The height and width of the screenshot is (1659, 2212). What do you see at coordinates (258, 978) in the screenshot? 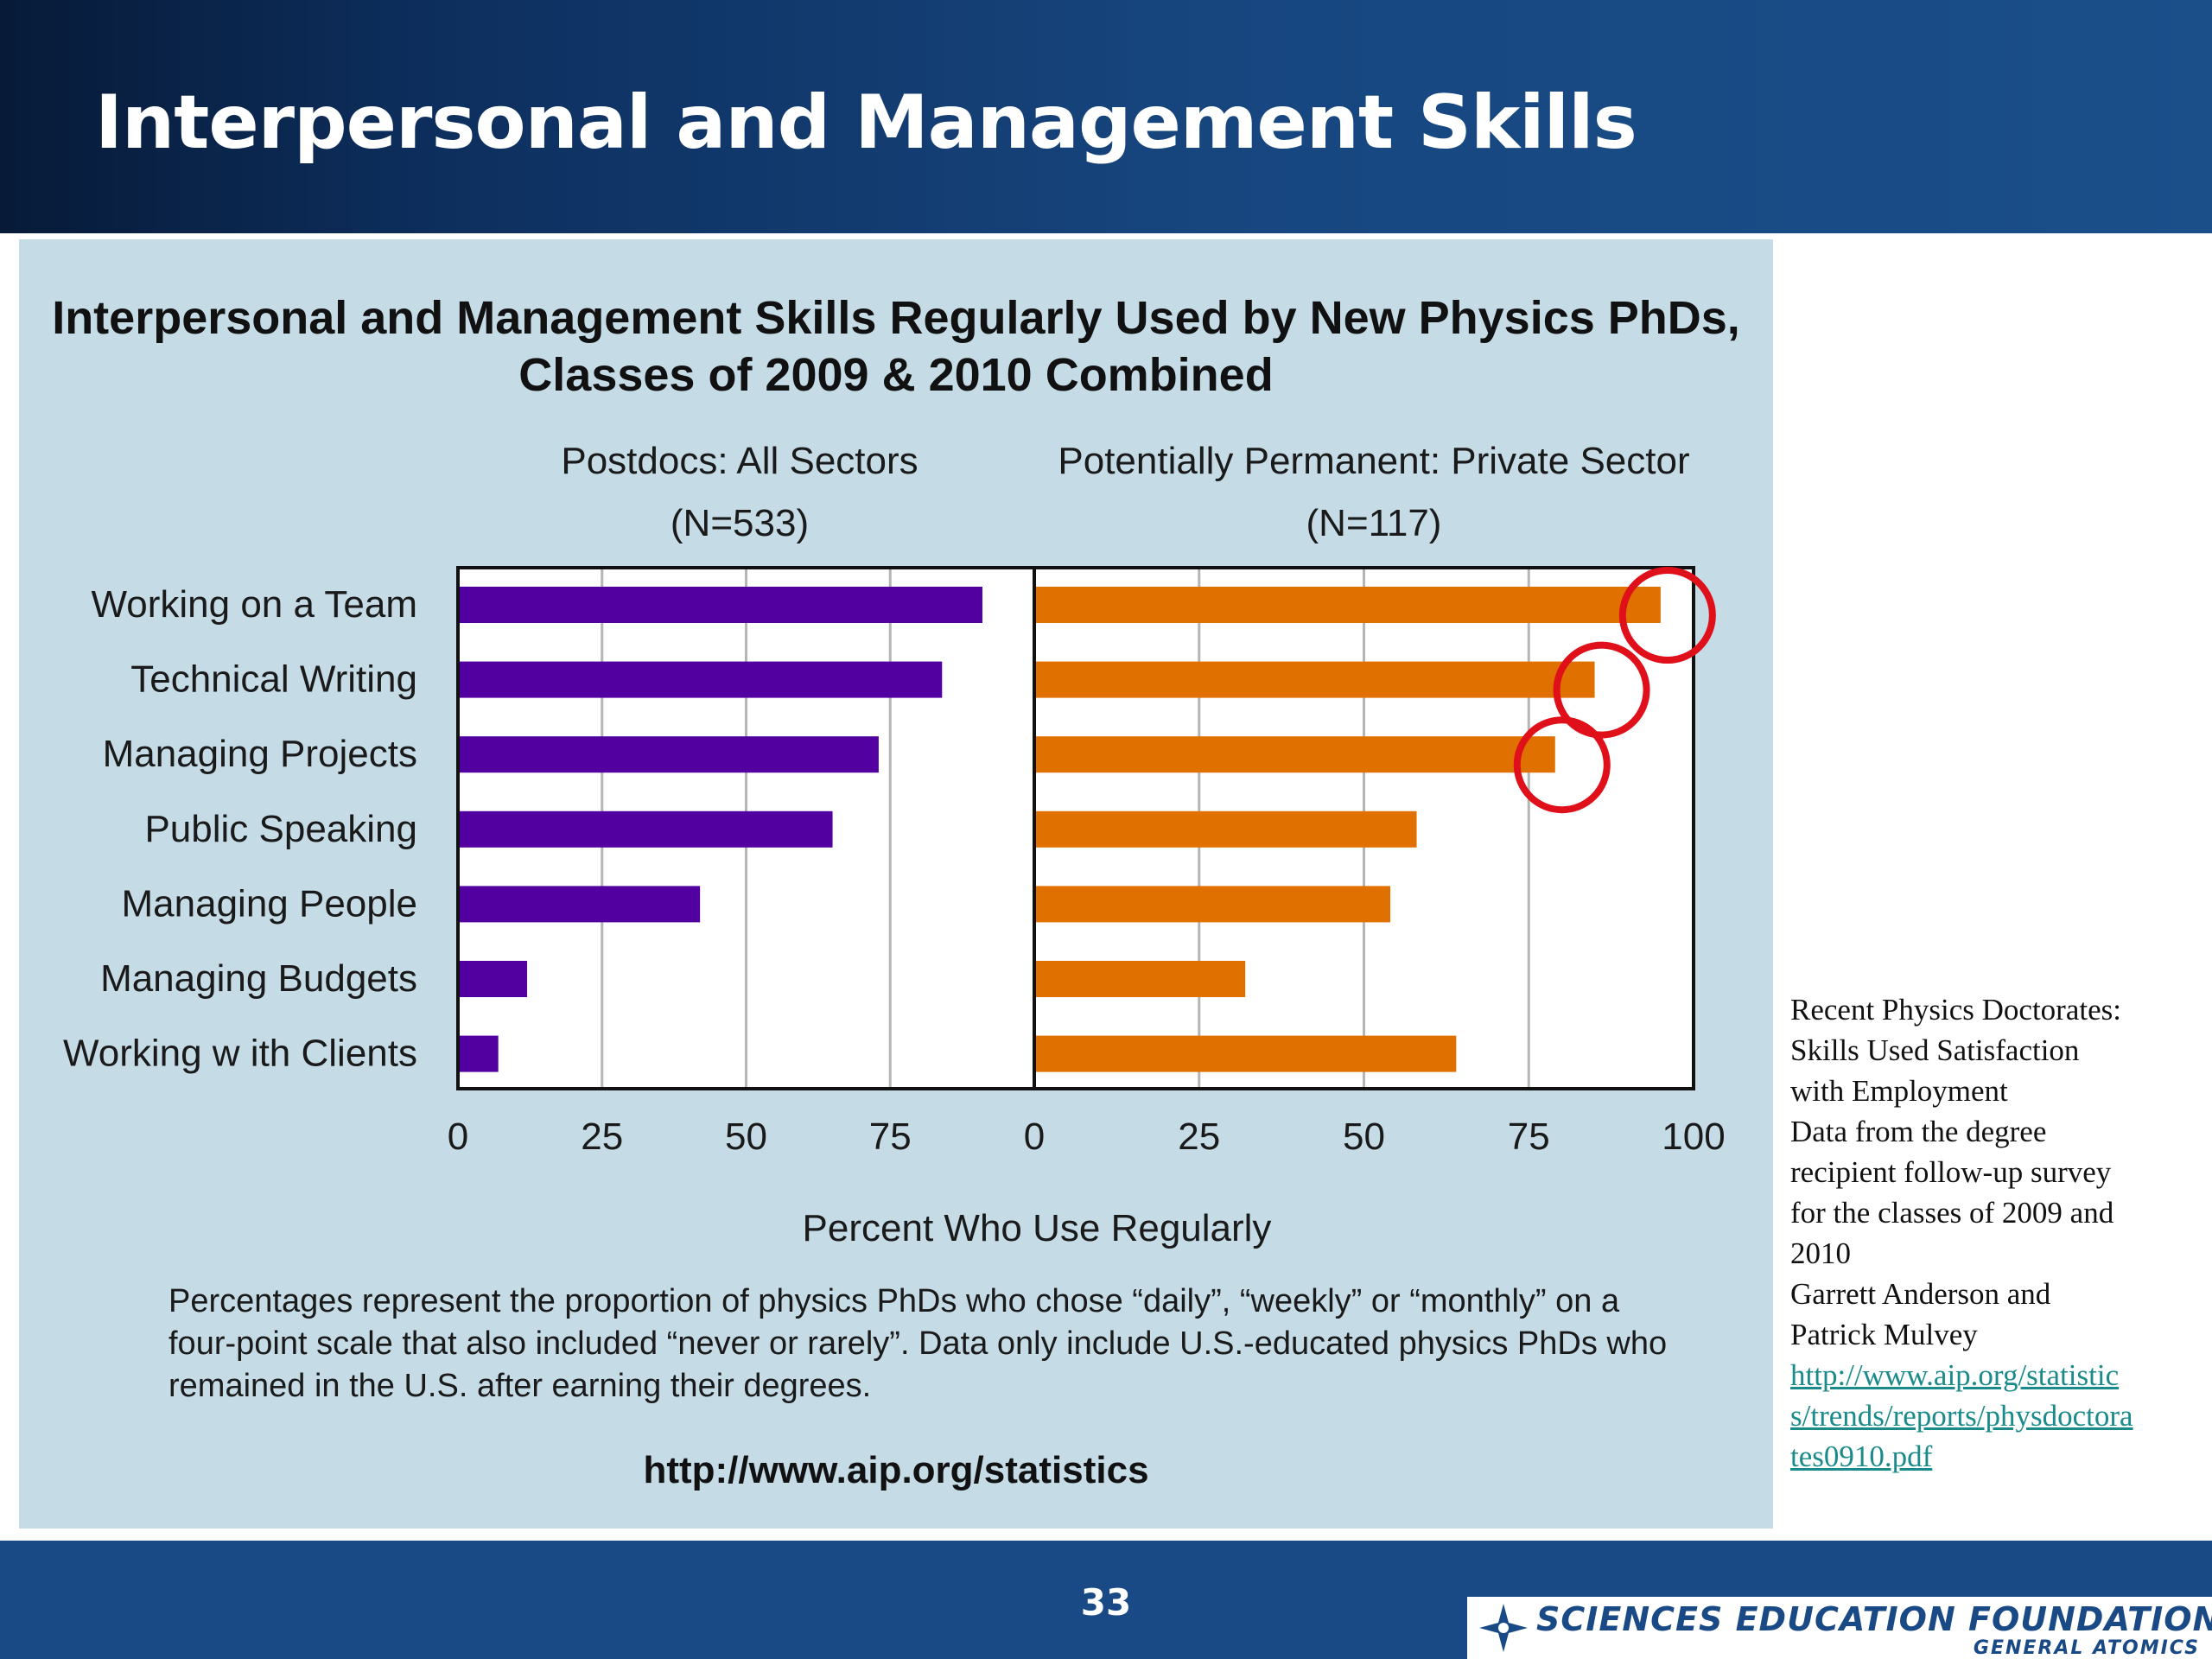
I see `category-label: Managing Budgets` at bounding box center [258, 978].